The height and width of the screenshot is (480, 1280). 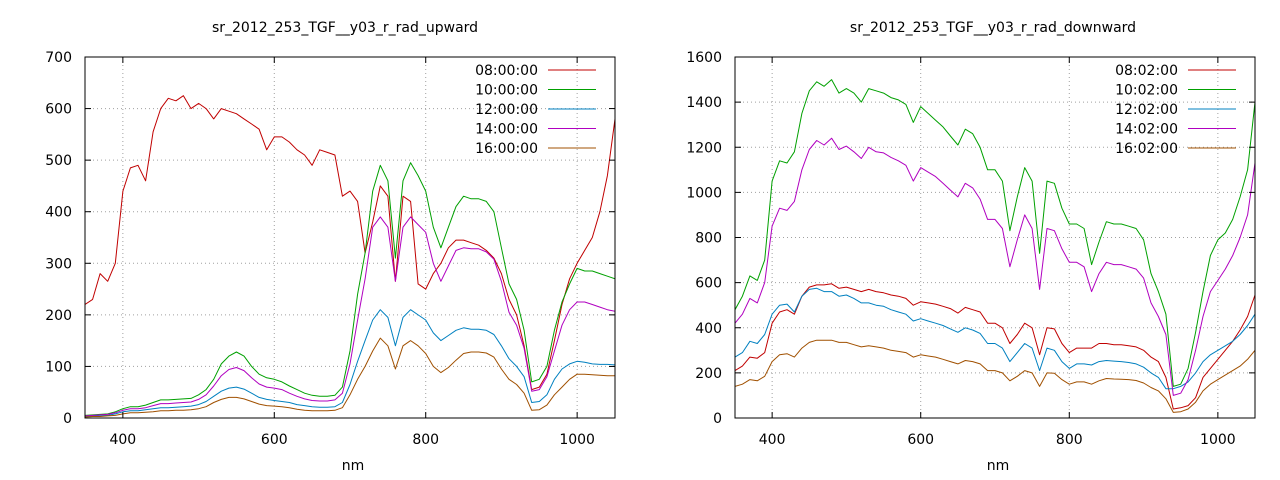 What do you see at coordinates (704, 58) in the screenshot?
I see `y-tick-label: 1600` at bounding box center [704, 58].